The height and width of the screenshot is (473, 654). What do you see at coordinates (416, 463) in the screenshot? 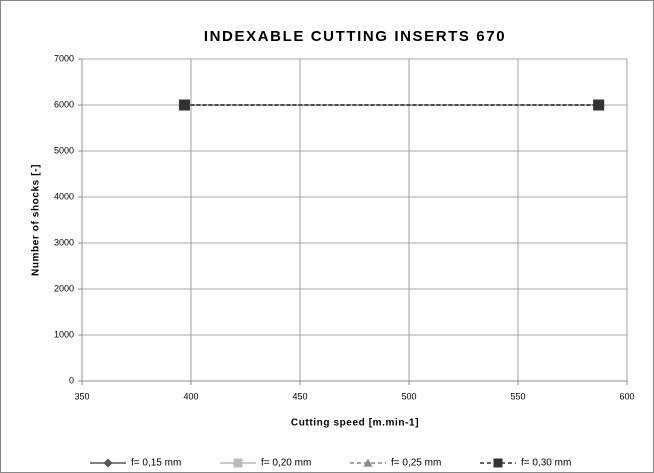
I see `legend-label: f= 0,25 mm` at bounding box center [416, 463].